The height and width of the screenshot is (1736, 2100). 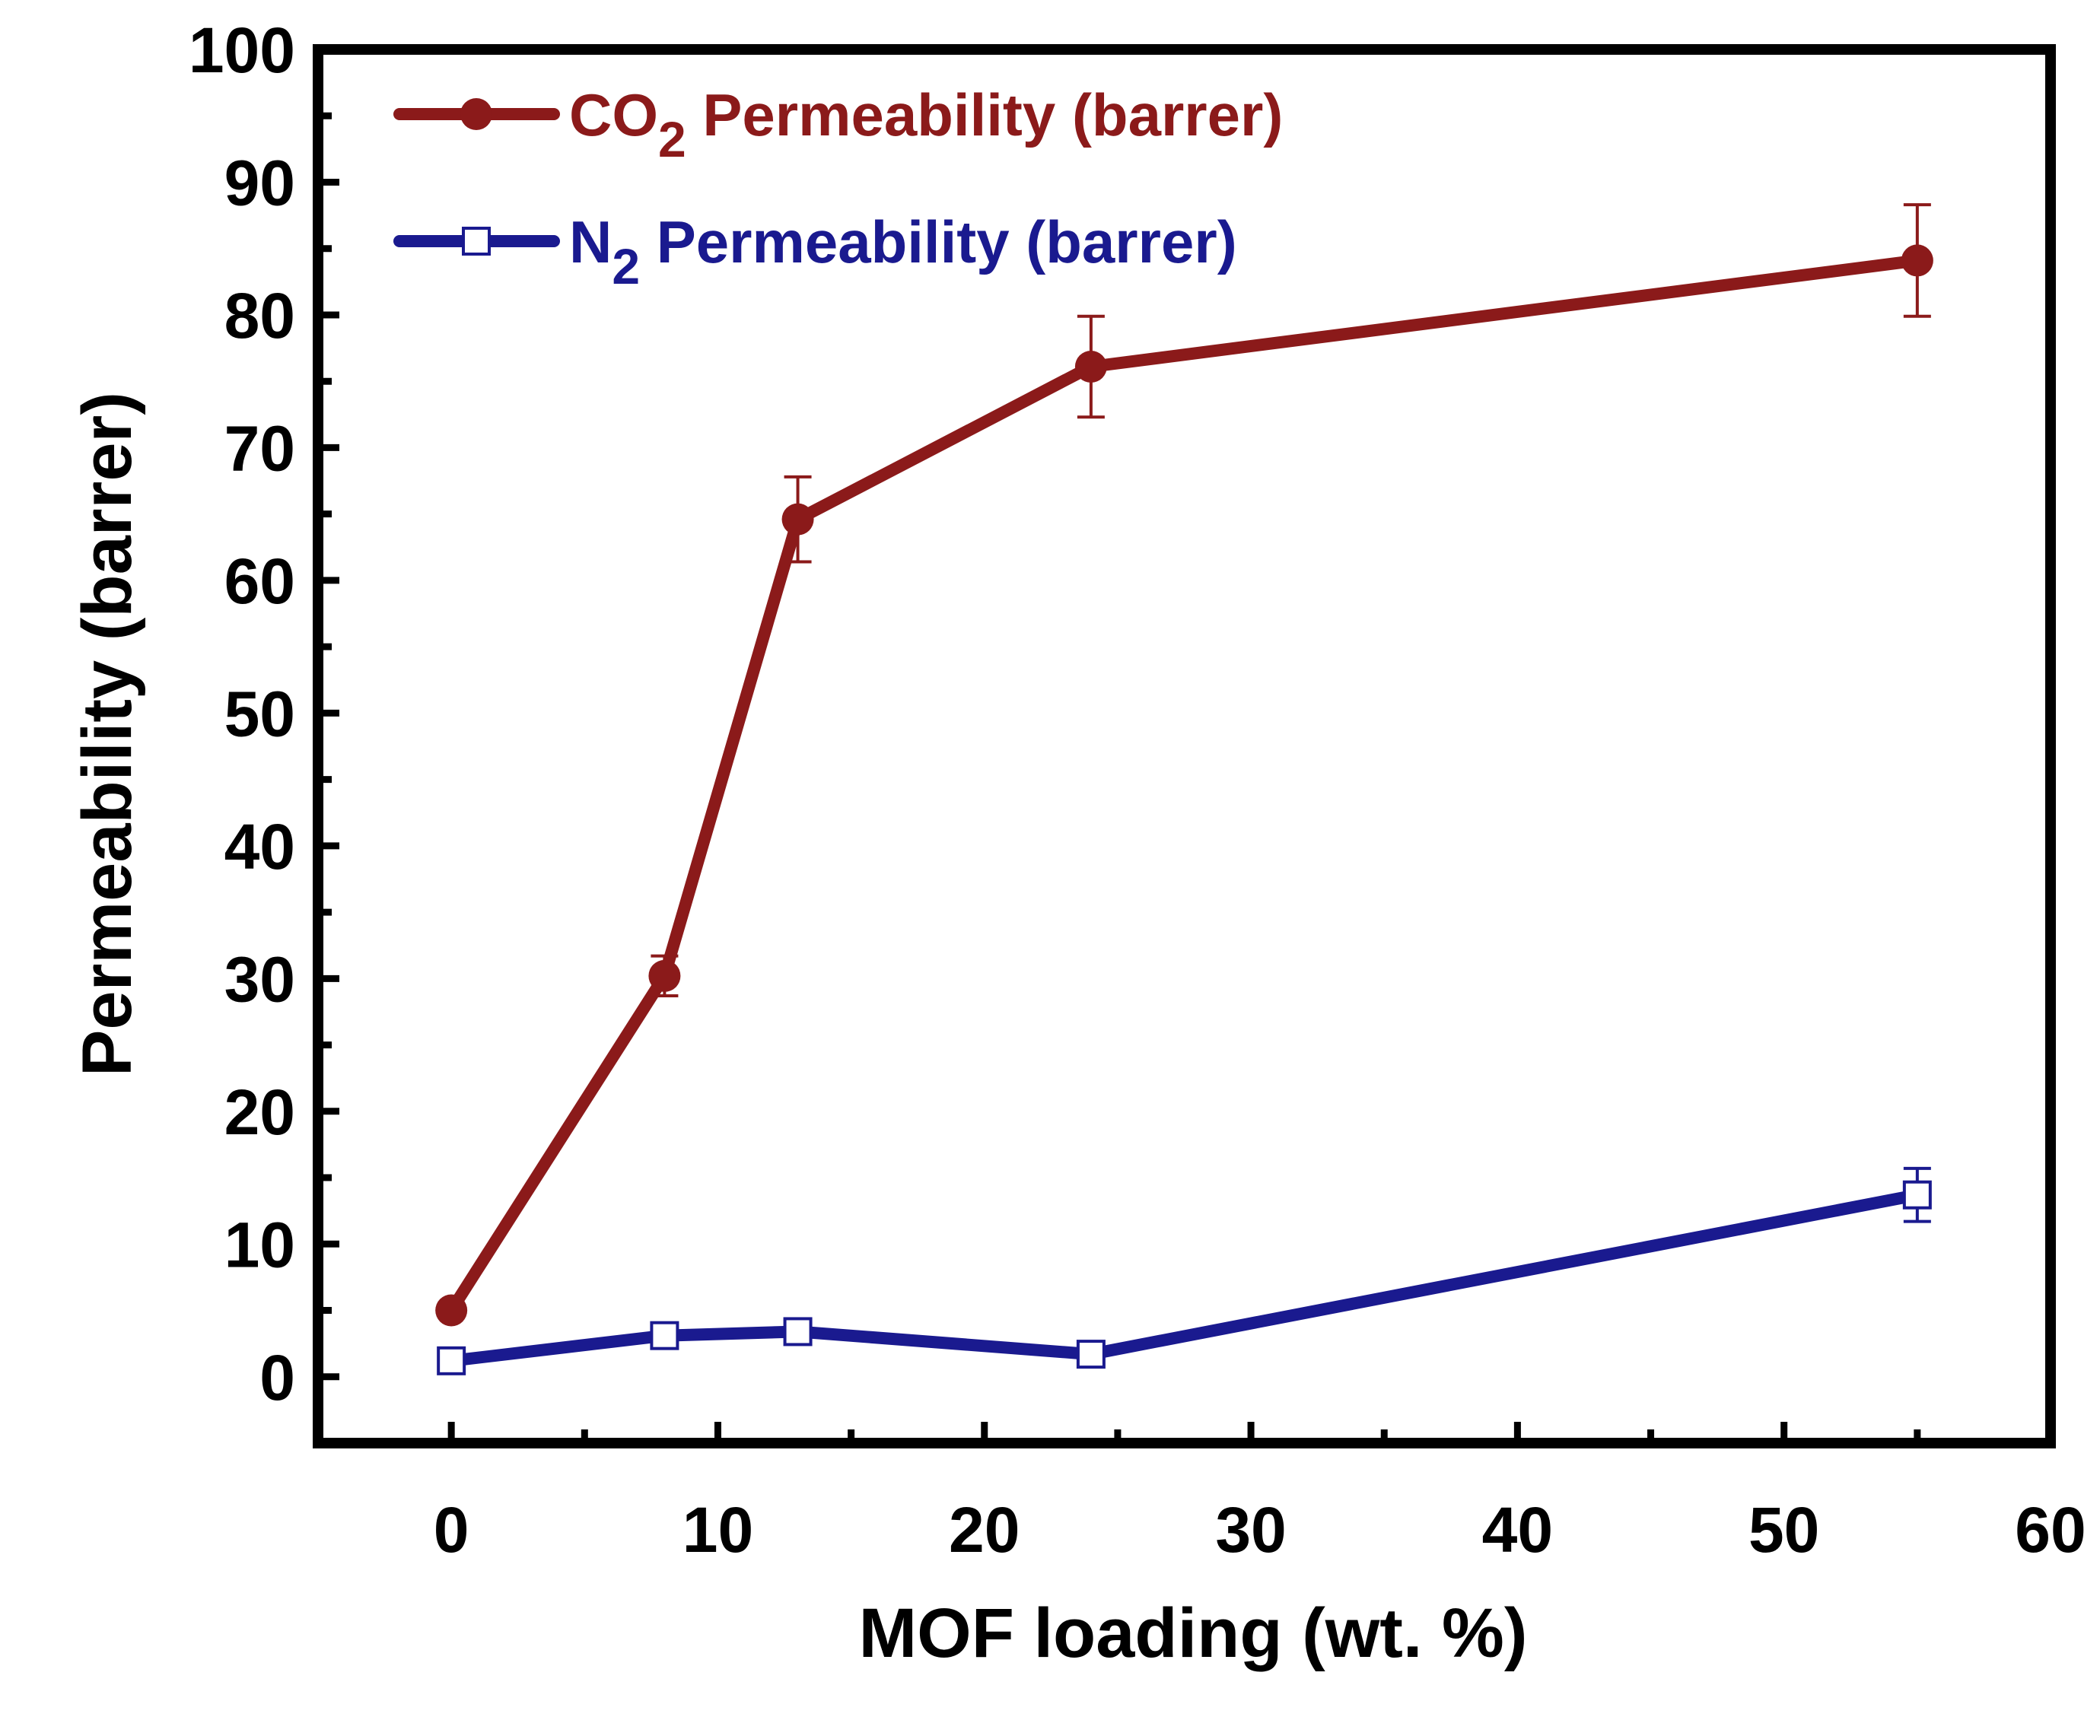 What do you see at coordinates (260, 182) in the screenshot?
I see `y-tick-label: 90` at bounding box center [260, 182].